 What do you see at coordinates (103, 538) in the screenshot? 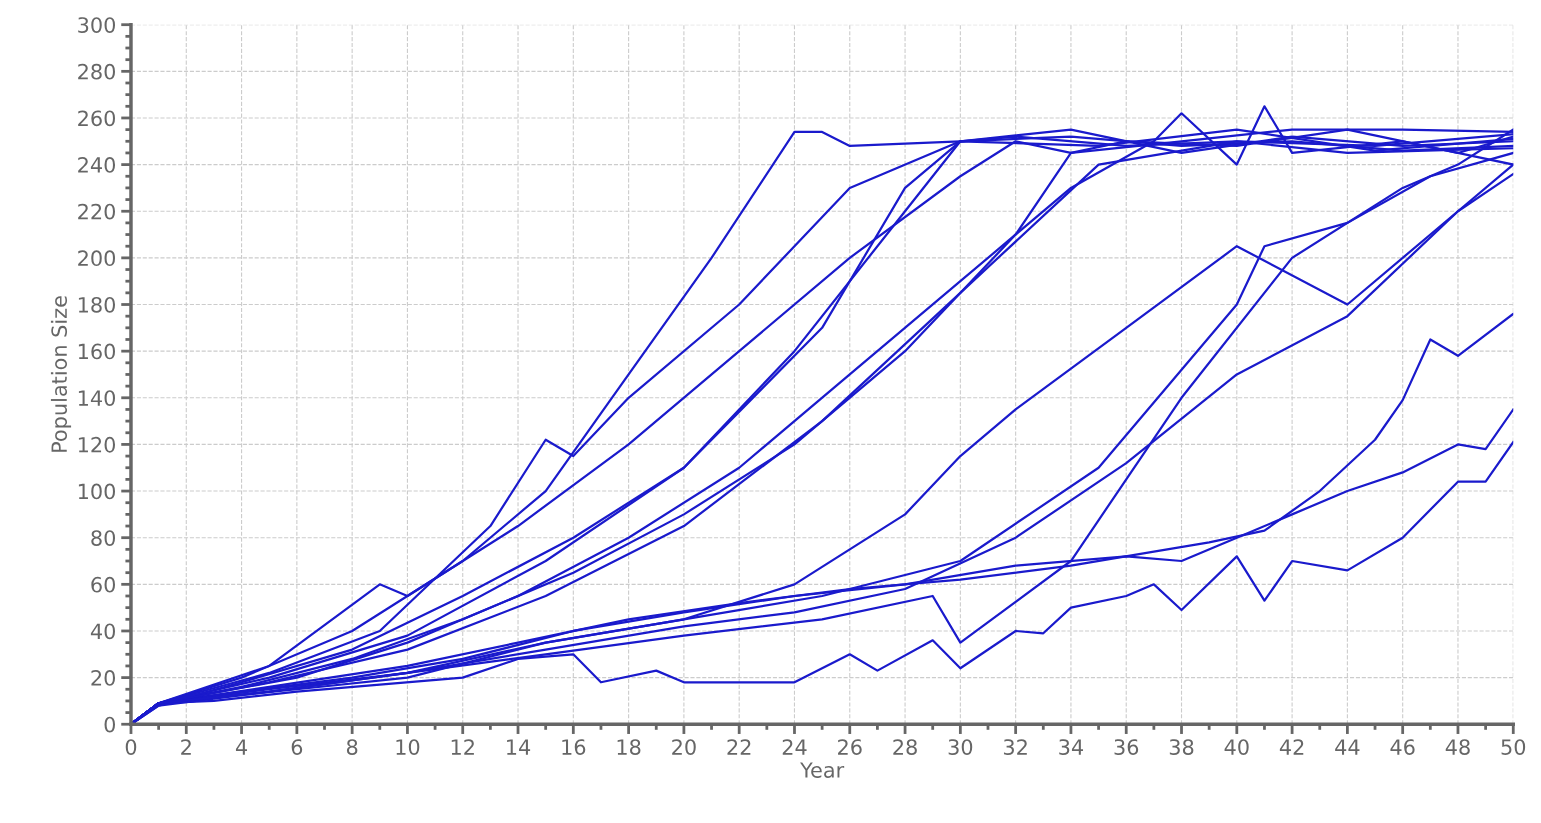
I see `y-tick-label: 80` at bounding box center [103, 538].